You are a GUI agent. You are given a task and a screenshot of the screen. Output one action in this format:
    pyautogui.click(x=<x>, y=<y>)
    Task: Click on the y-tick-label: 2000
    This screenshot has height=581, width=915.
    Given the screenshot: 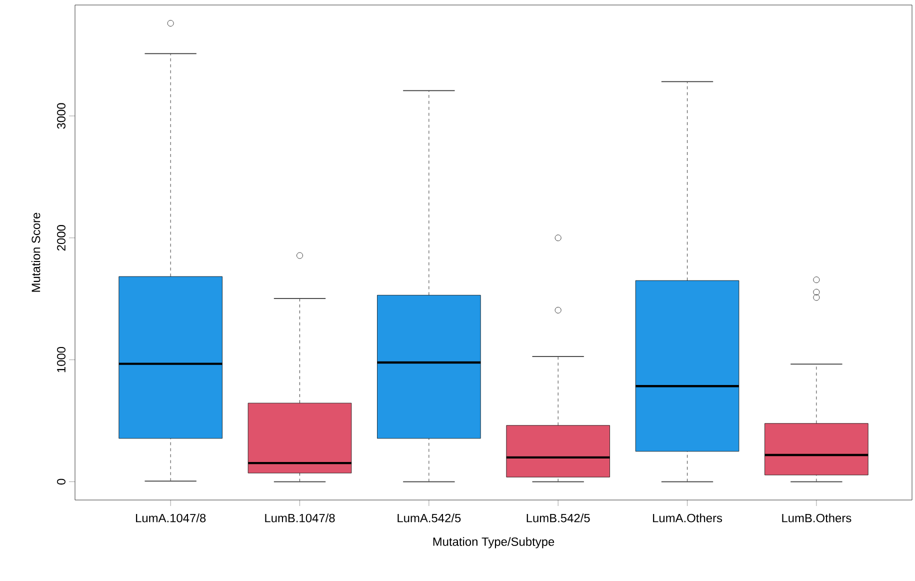 What is the action you would take?
    pyautogui.click(x=61, y=238)
    